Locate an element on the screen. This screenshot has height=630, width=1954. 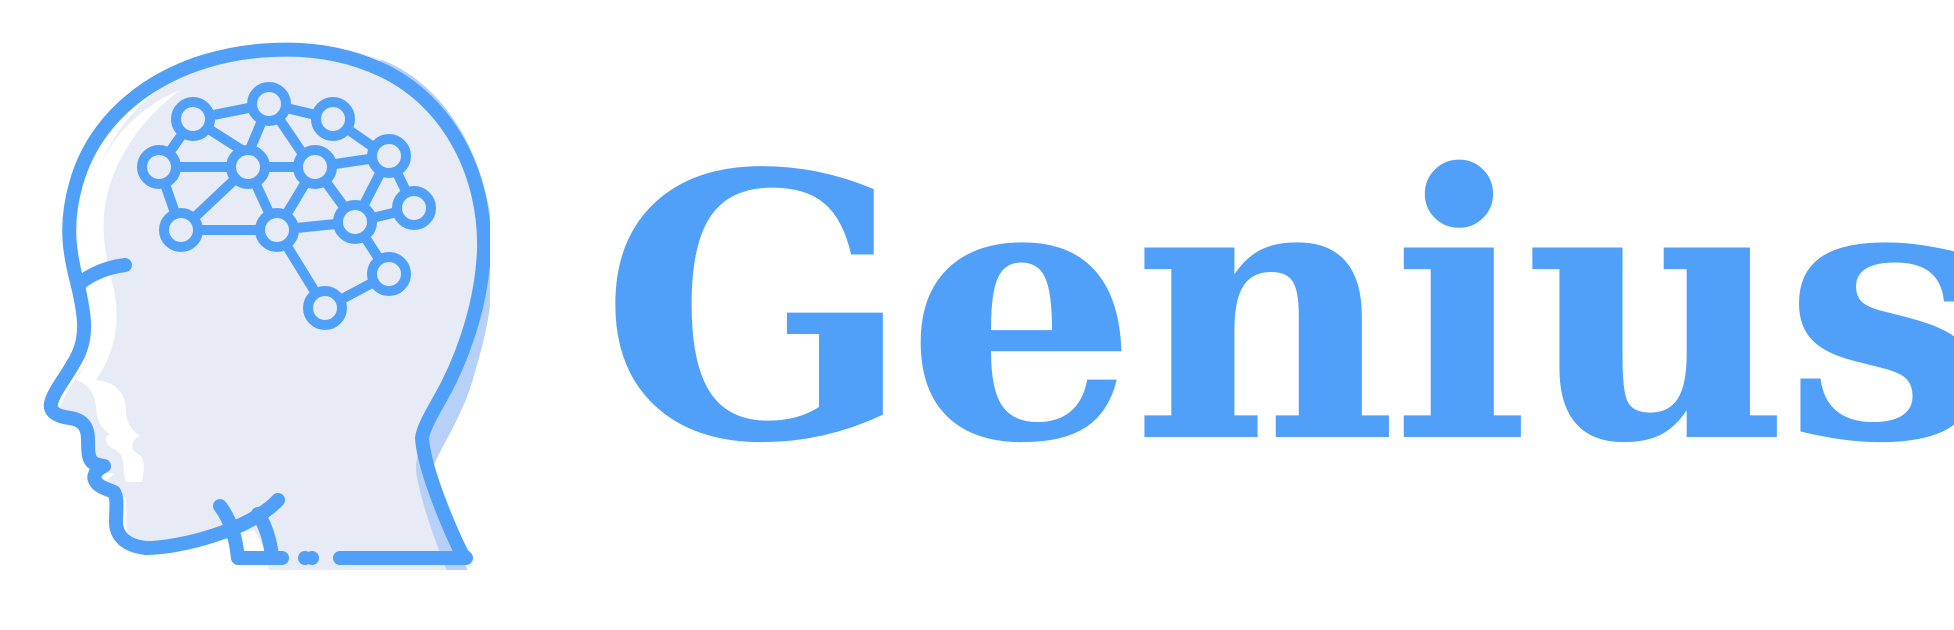
network-nodes is located at coordinates (286, 206).